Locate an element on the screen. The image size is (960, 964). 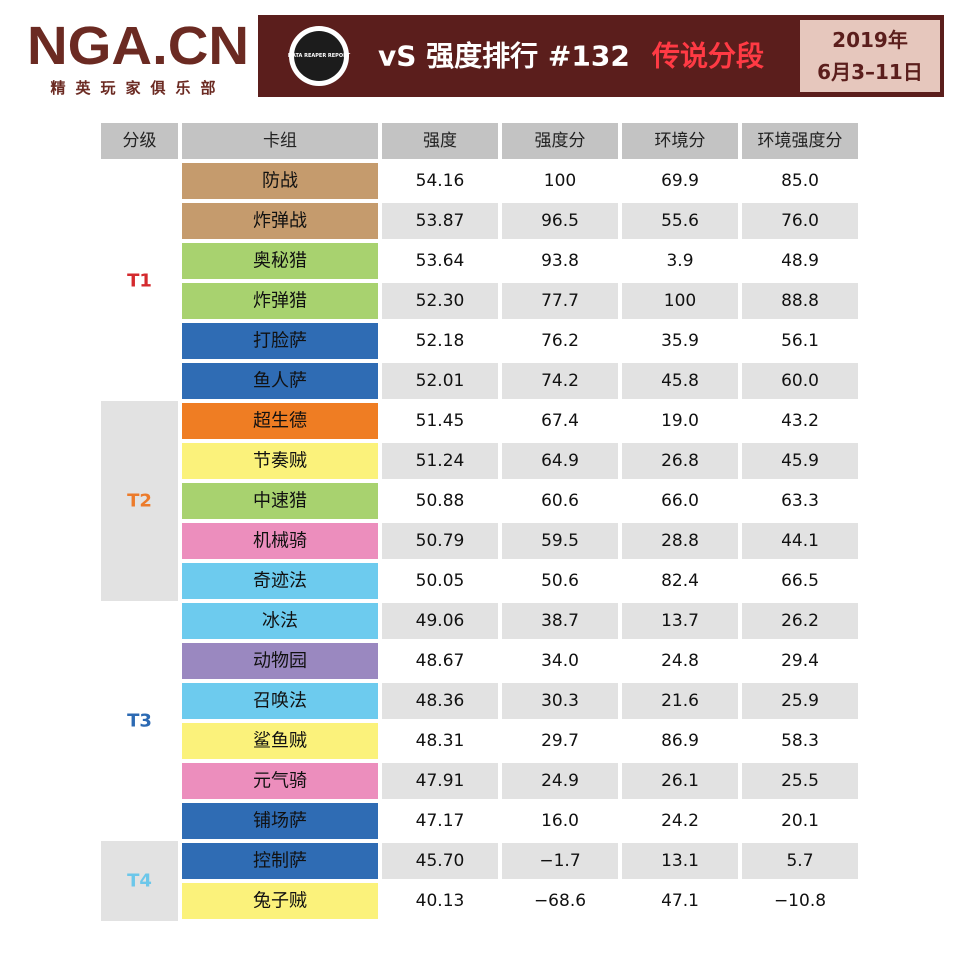
value: 24.8 is located at coordinates (680, 661).